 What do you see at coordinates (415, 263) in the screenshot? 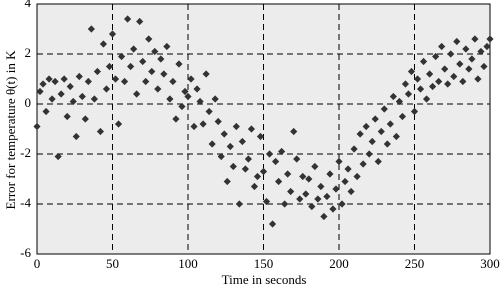
I see `x-tick-label: 250` at bounding box center [415, 263].